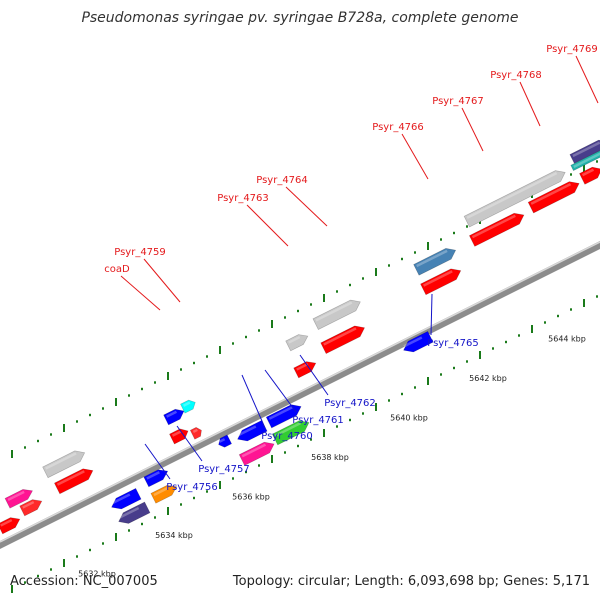  I want to click on gene-label-psyr-4760: Psyr_4760, so click(287, 436).